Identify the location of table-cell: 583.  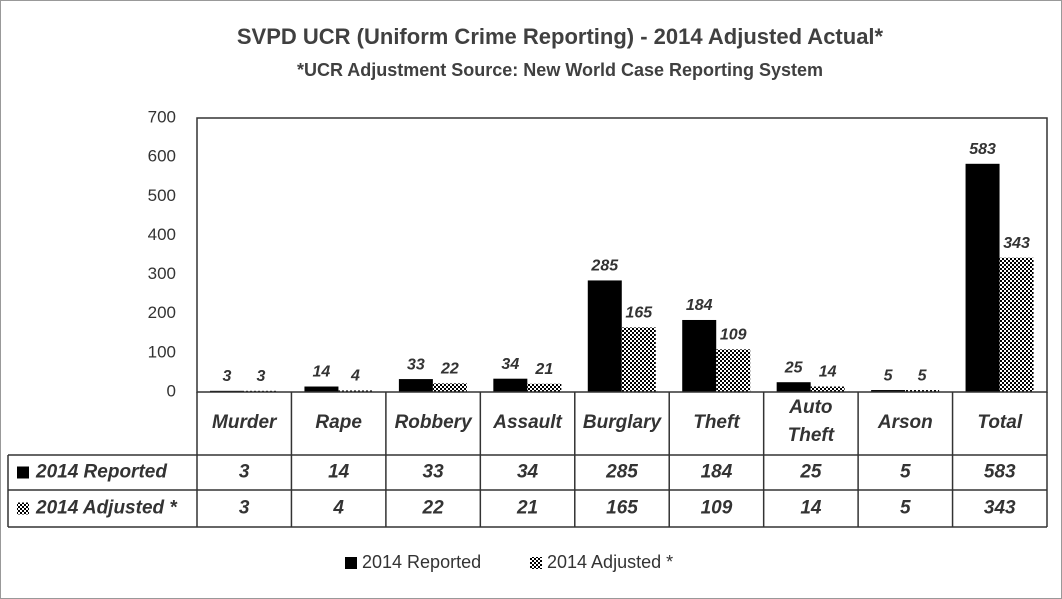
(1000, 472).